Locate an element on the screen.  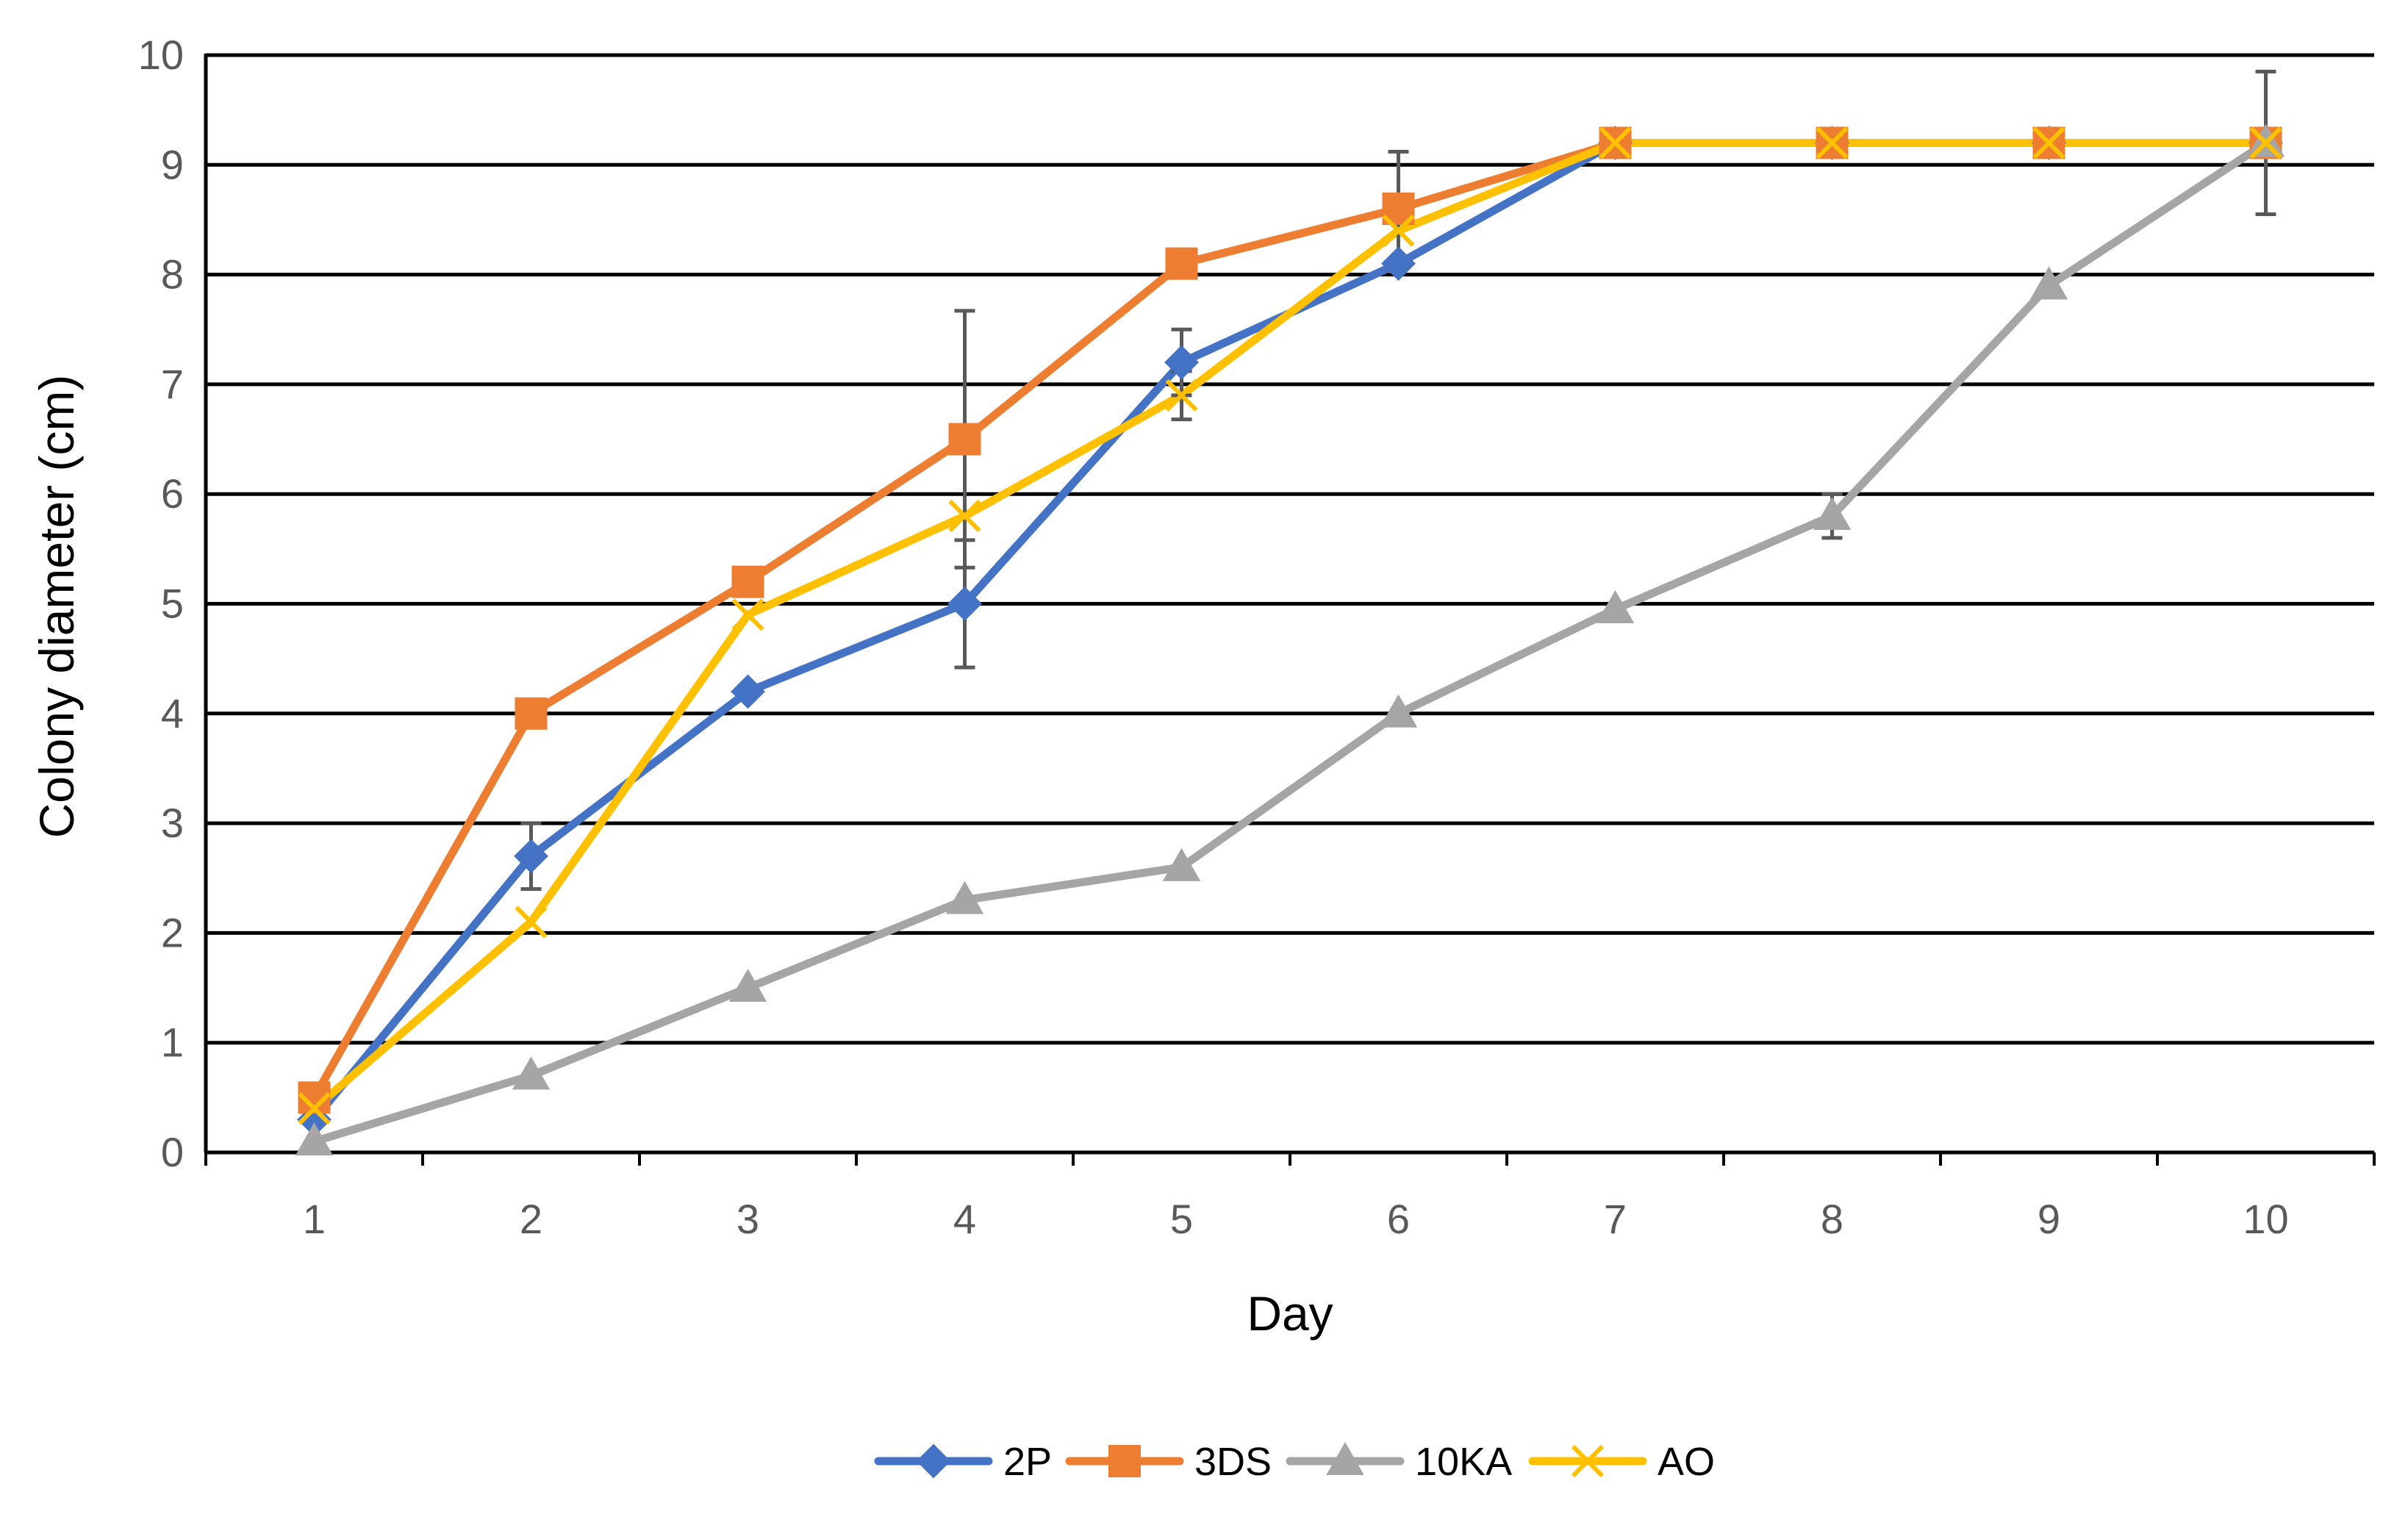
marker-AO-day-6-stroke-b is located at coordinates (1399, 231).